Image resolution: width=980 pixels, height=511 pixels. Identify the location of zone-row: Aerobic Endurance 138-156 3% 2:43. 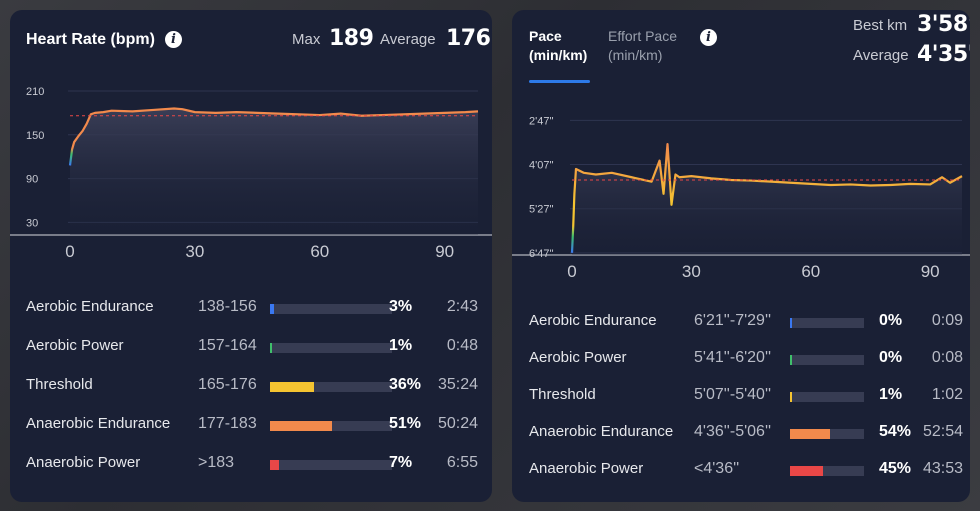
(252, 309).